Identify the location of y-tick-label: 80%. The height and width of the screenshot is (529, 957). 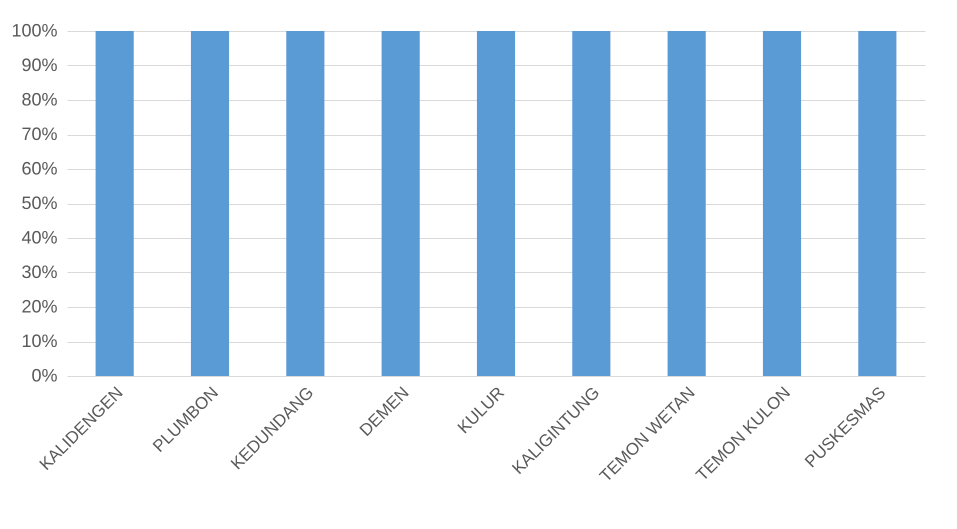
(39, 100).